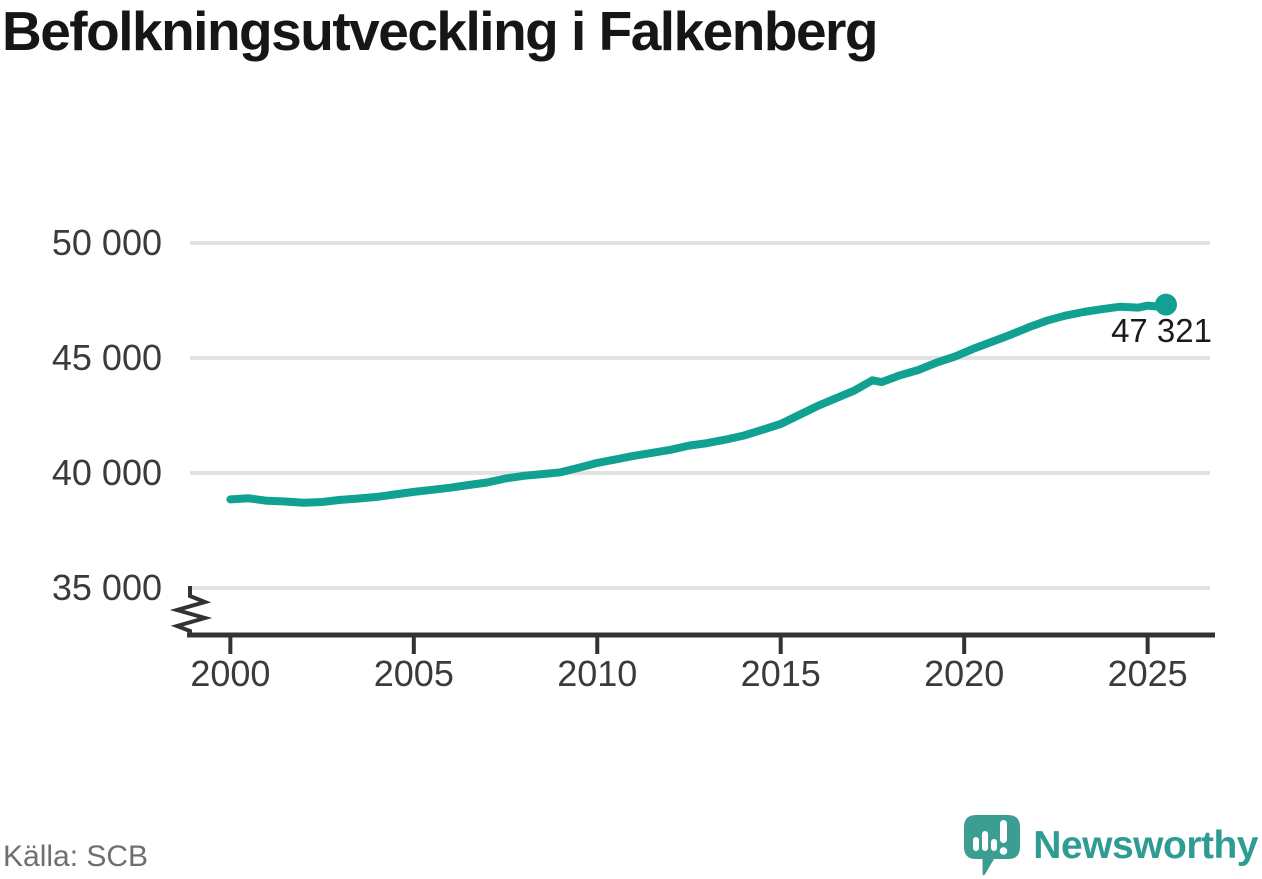  Describe the element at coordinates (1165, 304) in the screenshot. I see `latest-point-dot` at that location.